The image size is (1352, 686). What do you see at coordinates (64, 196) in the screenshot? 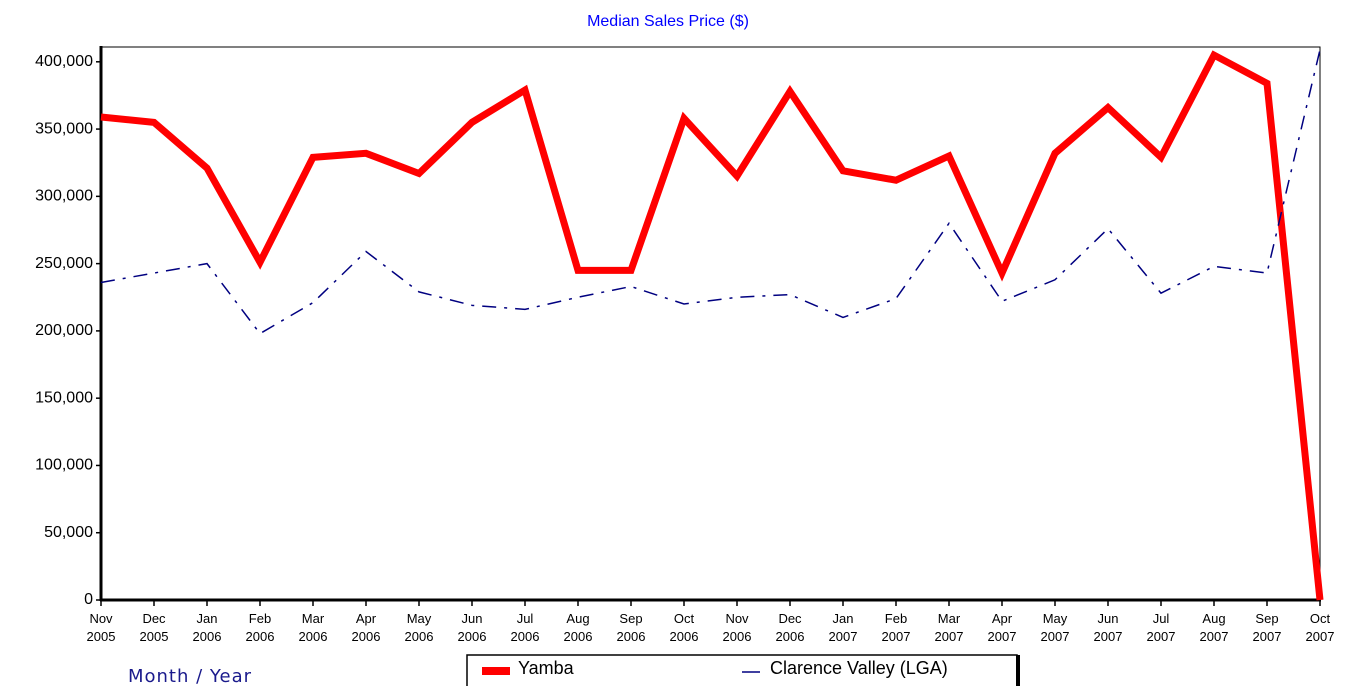
I see `y-tick-label: 300,000` at bounding box center [64, 196].